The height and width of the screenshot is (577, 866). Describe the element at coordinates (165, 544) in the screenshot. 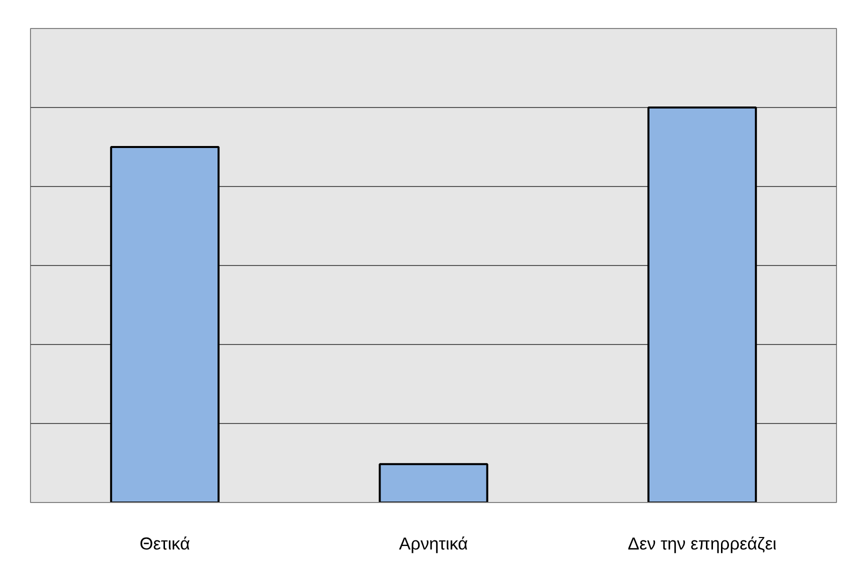

I see `x-tick-label: Θετικά` at that location.